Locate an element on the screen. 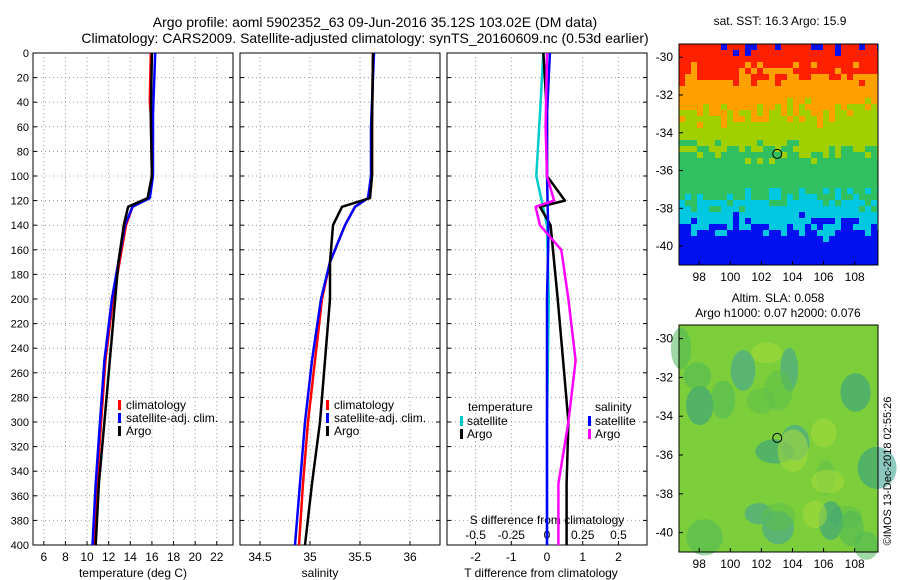 Image resolution: width=900 pixels, height=580 pixels. legend-label: satellite is located at coordinates (615, 421).